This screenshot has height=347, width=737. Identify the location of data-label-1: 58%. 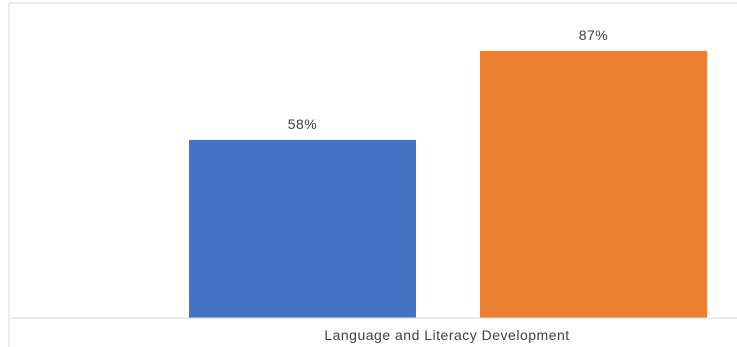
(303, 124).